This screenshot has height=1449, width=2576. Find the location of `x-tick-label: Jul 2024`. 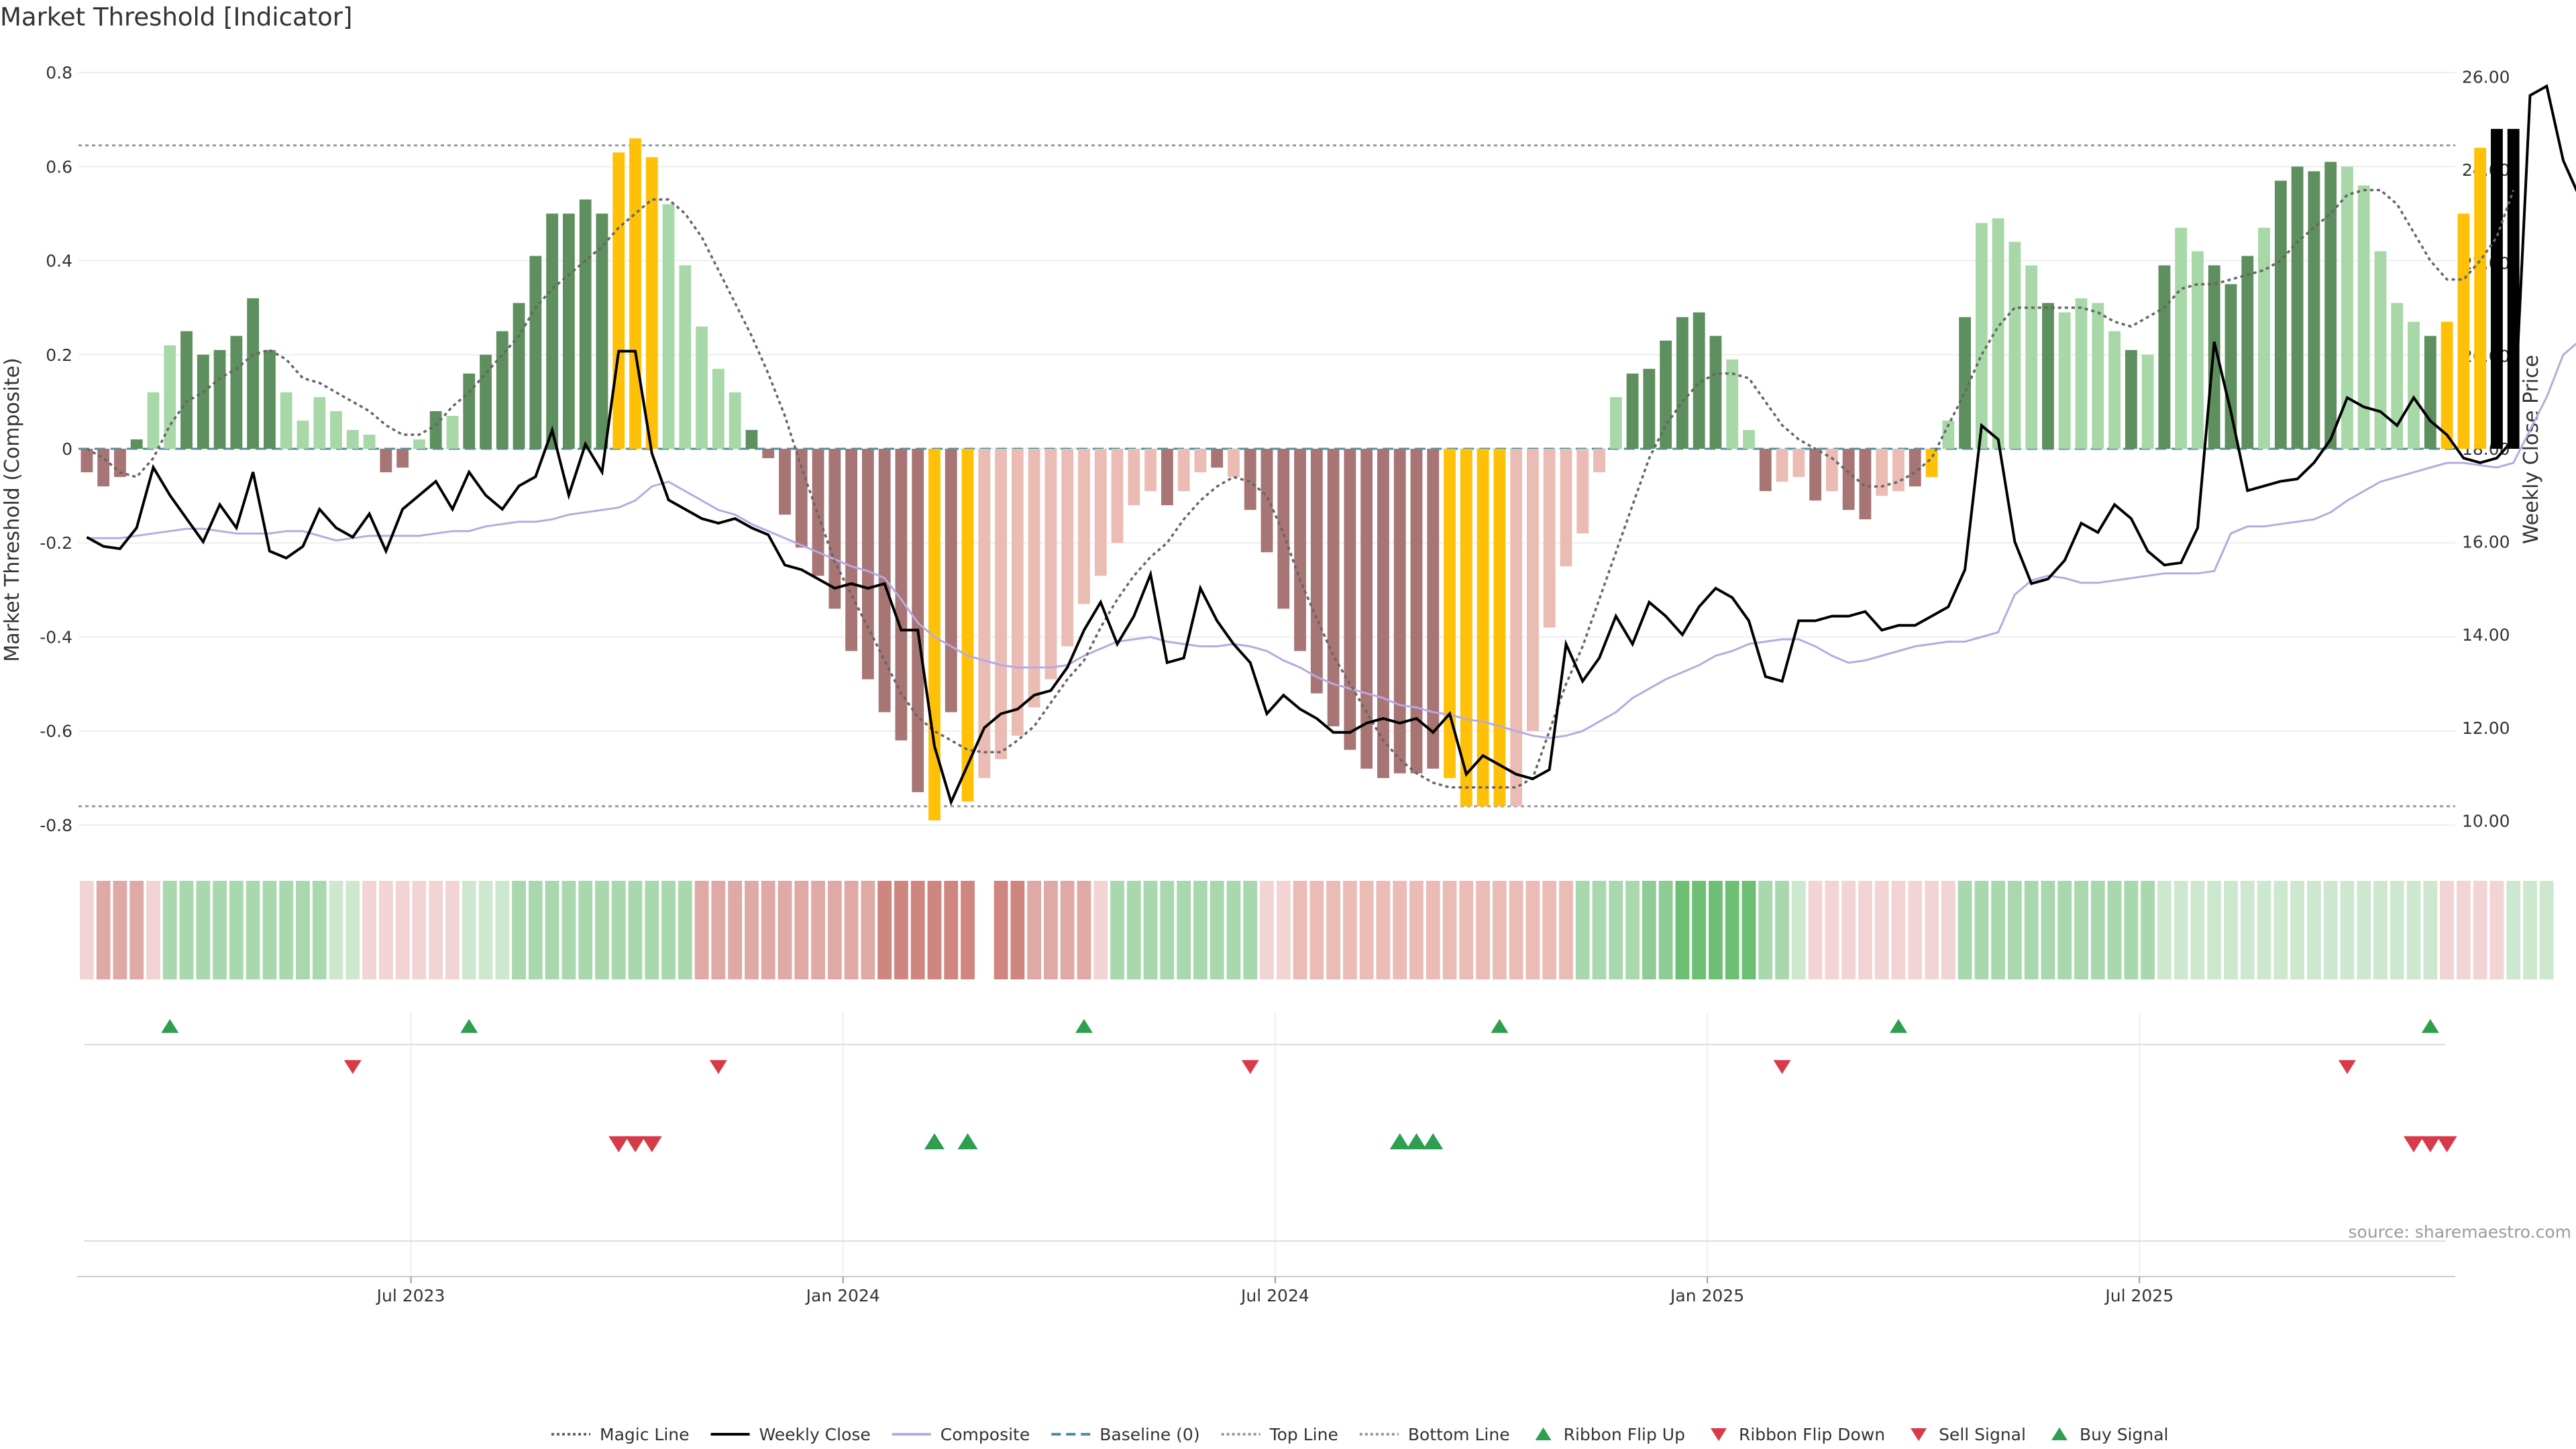

x-tick-label: Jul 2024 is located at coordinates (1274, 1295).